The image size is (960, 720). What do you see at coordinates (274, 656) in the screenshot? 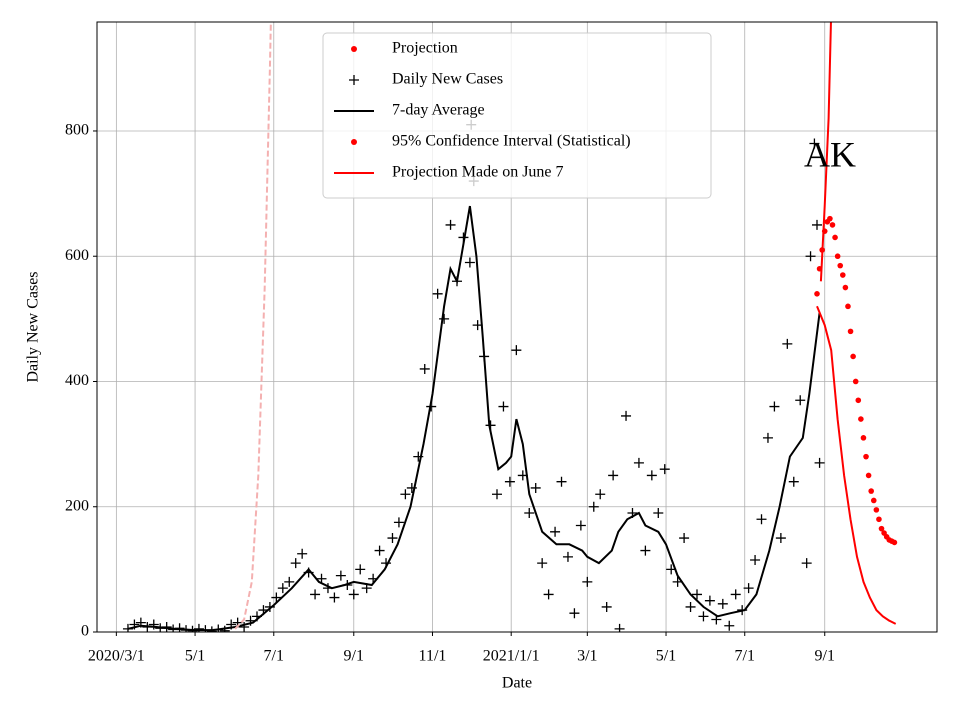
I see `x-tick-label: 7/1` at bounding box center [274, 656].